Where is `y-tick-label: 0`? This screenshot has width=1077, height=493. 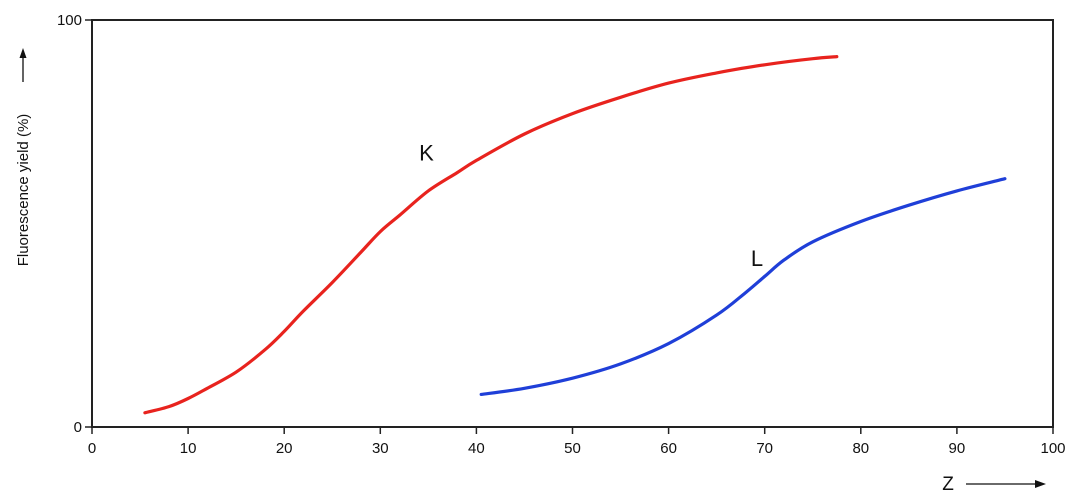 y-tick-label: 0 is located at coordinates (78, 427).